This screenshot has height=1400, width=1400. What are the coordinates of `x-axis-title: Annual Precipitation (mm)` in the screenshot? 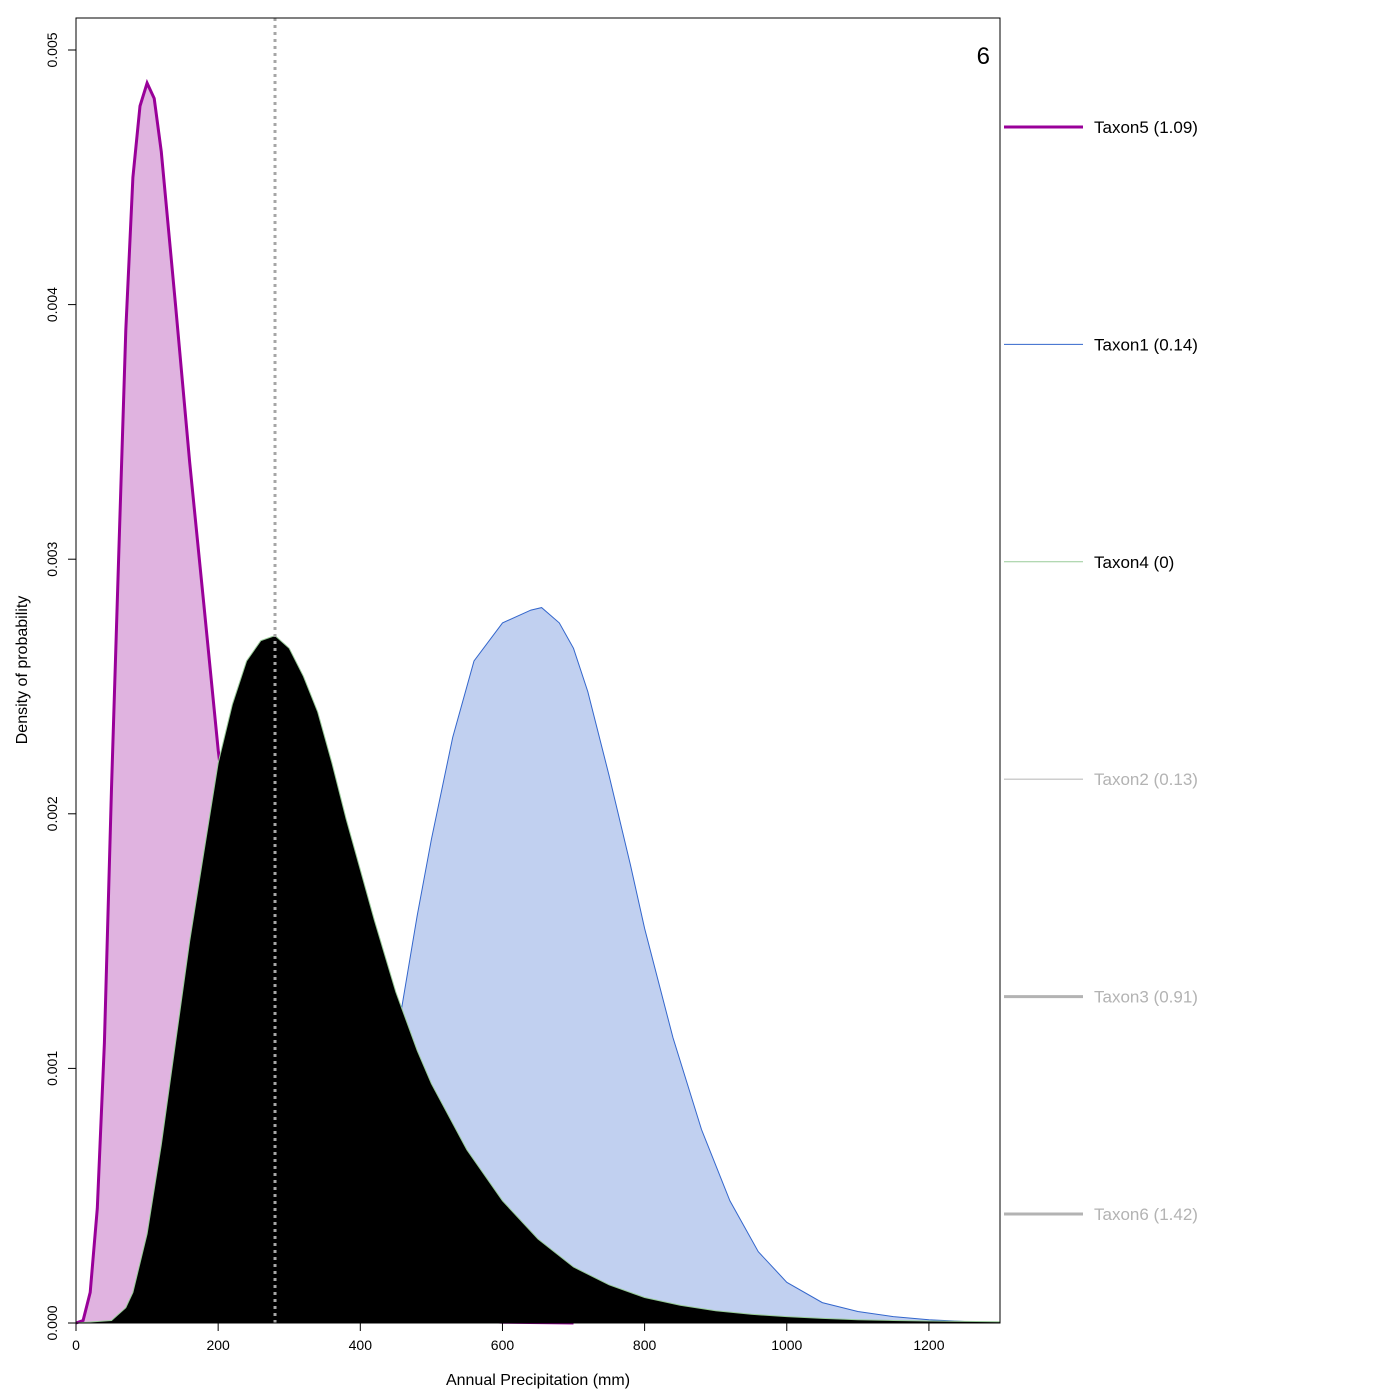 It's located at (538, 1380).